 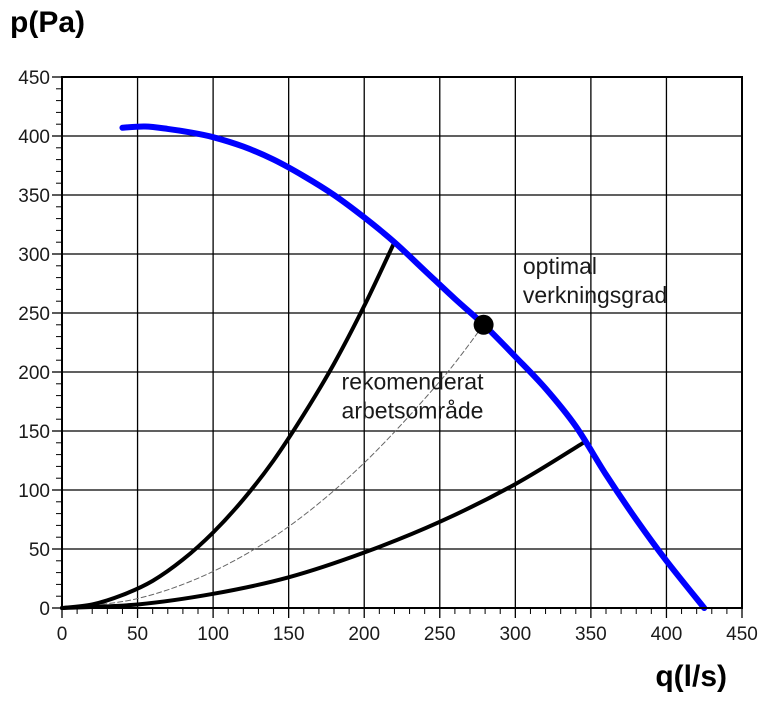 What do you see at coordinates (413, 411) in the screenshot?
I see `annotation-line: arbetsområde` at bounding box center [413, 411].